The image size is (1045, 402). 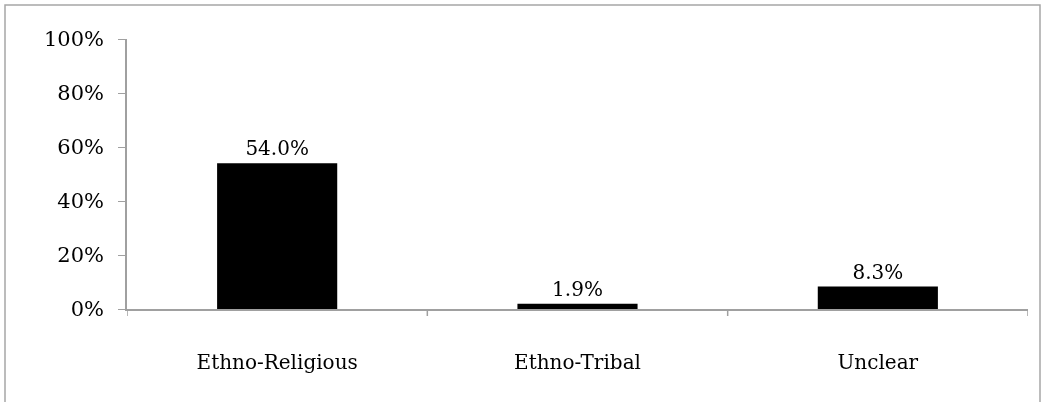 I want to click on y-tick-label: 0%, so click(x=87, y=309).